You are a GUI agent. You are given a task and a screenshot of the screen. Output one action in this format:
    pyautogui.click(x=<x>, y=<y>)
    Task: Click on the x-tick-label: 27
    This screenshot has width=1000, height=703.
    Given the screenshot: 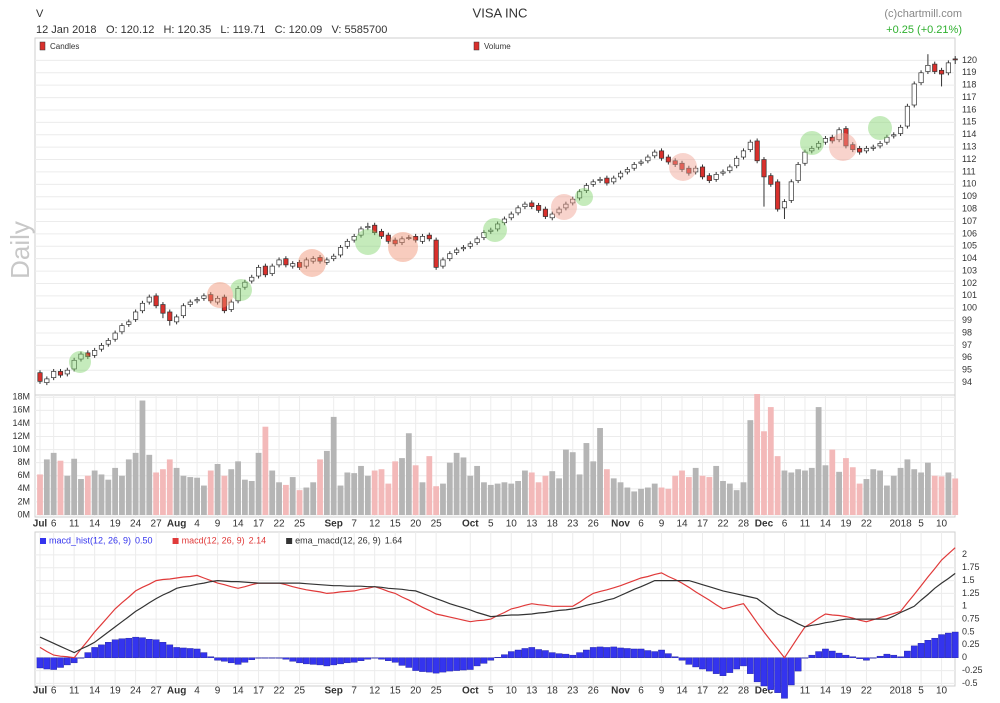 What is the action you would take?
    pyautogui.click(x=157, y=691)
    